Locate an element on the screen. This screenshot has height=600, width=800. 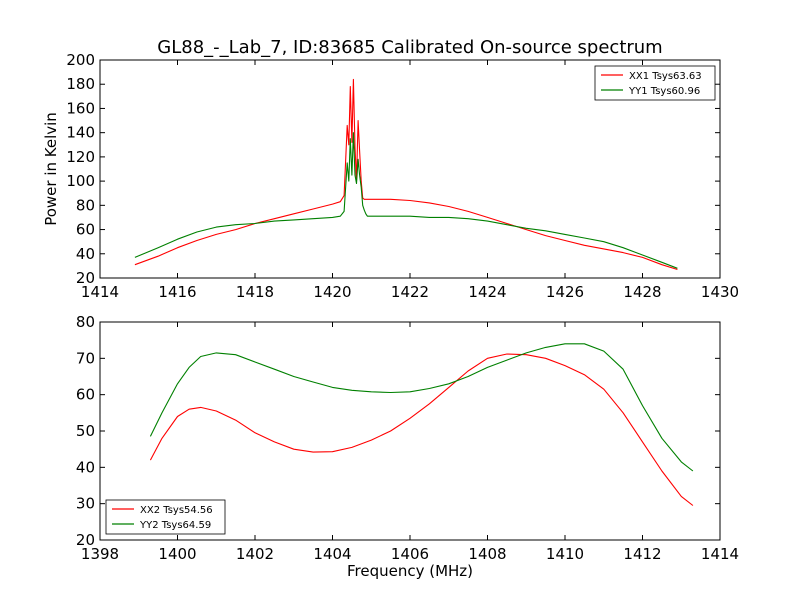
legend-2: XX2 Tsys54.56 YY2 Tsys64.59 is located at coordinates (165, 517).